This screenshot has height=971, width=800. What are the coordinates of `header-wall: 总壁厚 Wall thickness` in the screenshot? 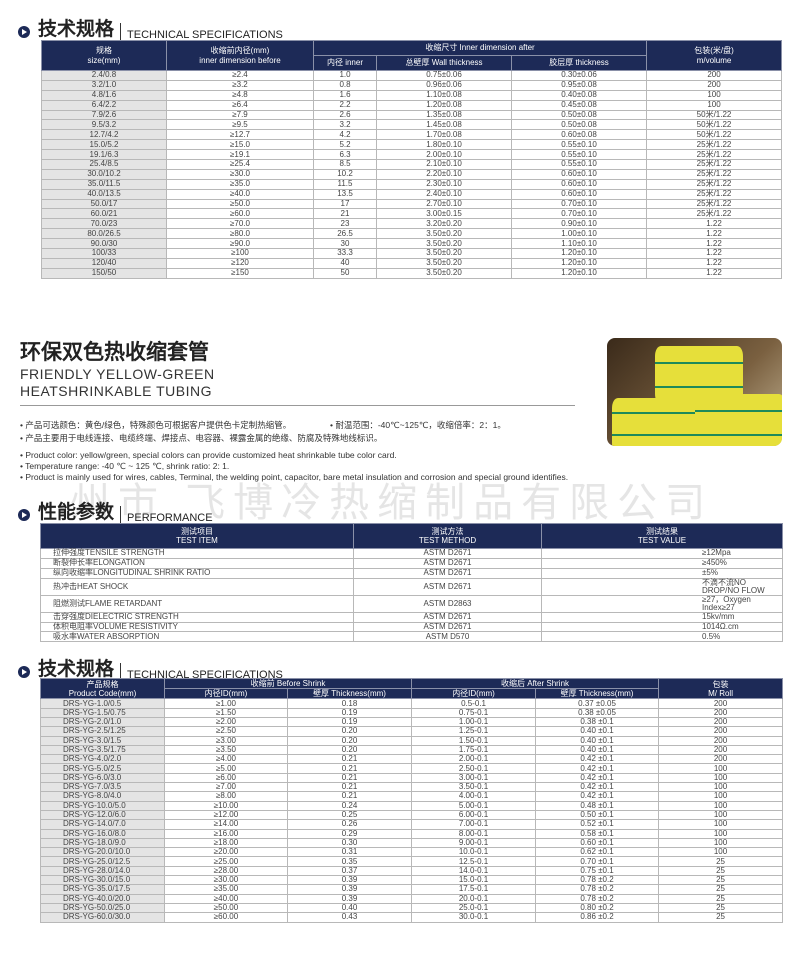 It's located at (444, 63).